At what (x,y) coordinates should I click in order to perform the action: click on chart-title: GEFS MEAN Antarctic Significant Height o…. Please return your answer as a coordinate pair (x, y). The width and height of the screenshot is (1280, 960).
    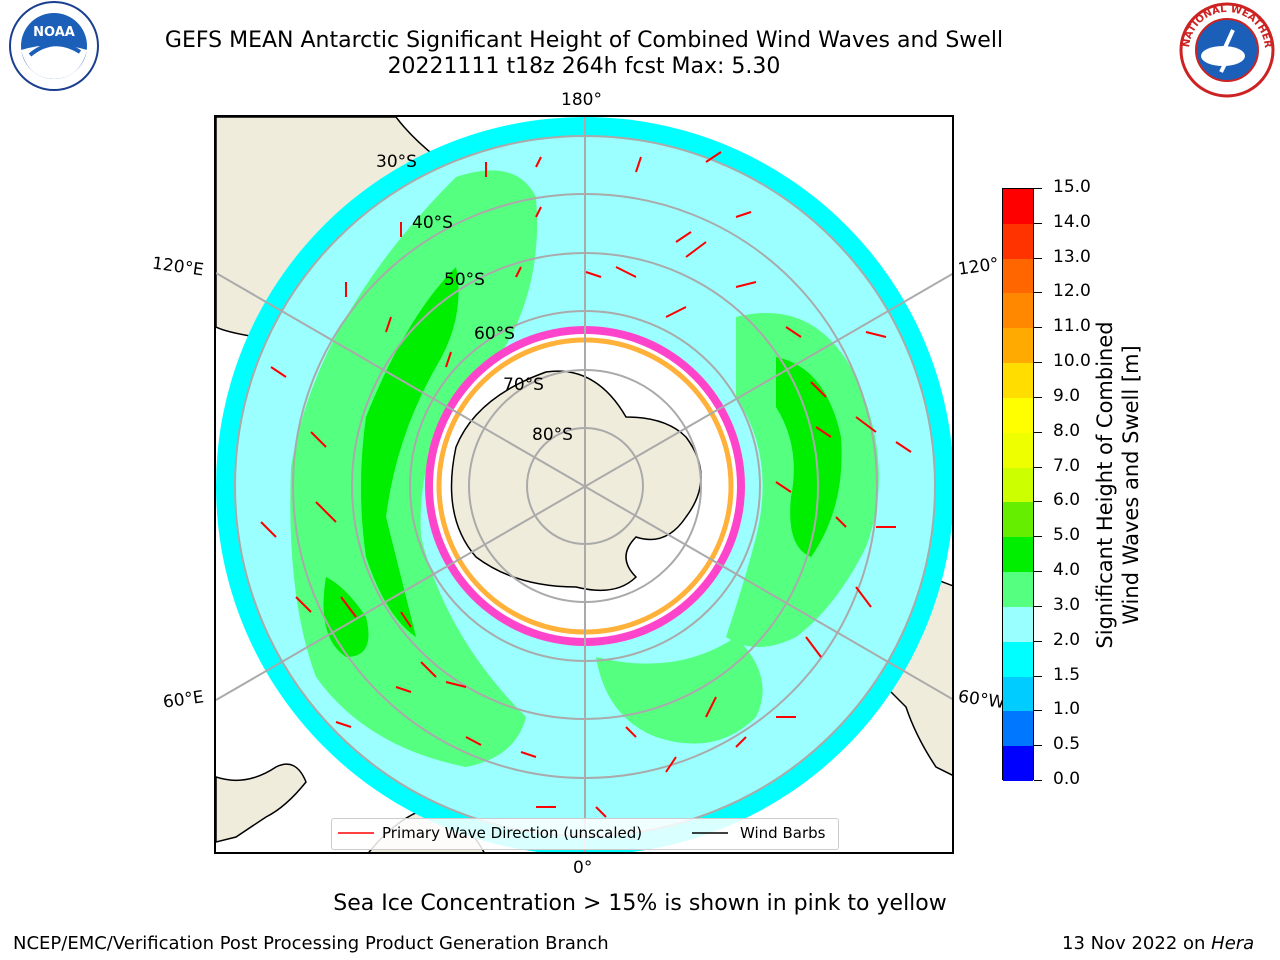
    Looking at the image, I should click on (584, 40).